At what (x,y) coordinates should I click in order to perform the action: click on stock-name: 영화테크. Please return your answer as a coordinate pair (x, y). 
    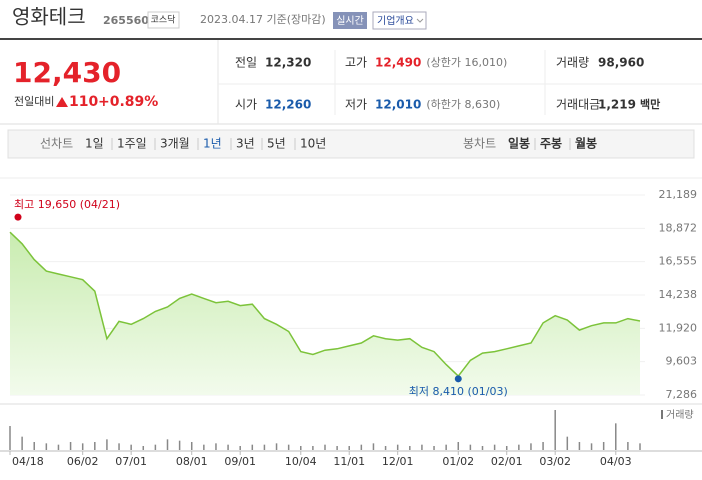
    Looking at the image, I should click on (49, 17).